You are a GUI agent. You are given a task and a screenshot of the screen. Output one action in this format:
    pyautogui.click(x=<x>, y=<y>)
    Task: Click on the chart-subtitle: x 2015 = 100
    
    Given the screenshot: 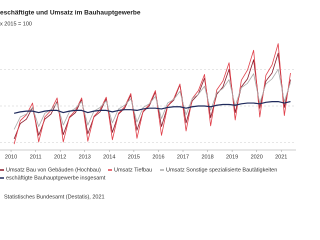 What is the action you would take?
    pyautogui.click(x=16, y=24)
    